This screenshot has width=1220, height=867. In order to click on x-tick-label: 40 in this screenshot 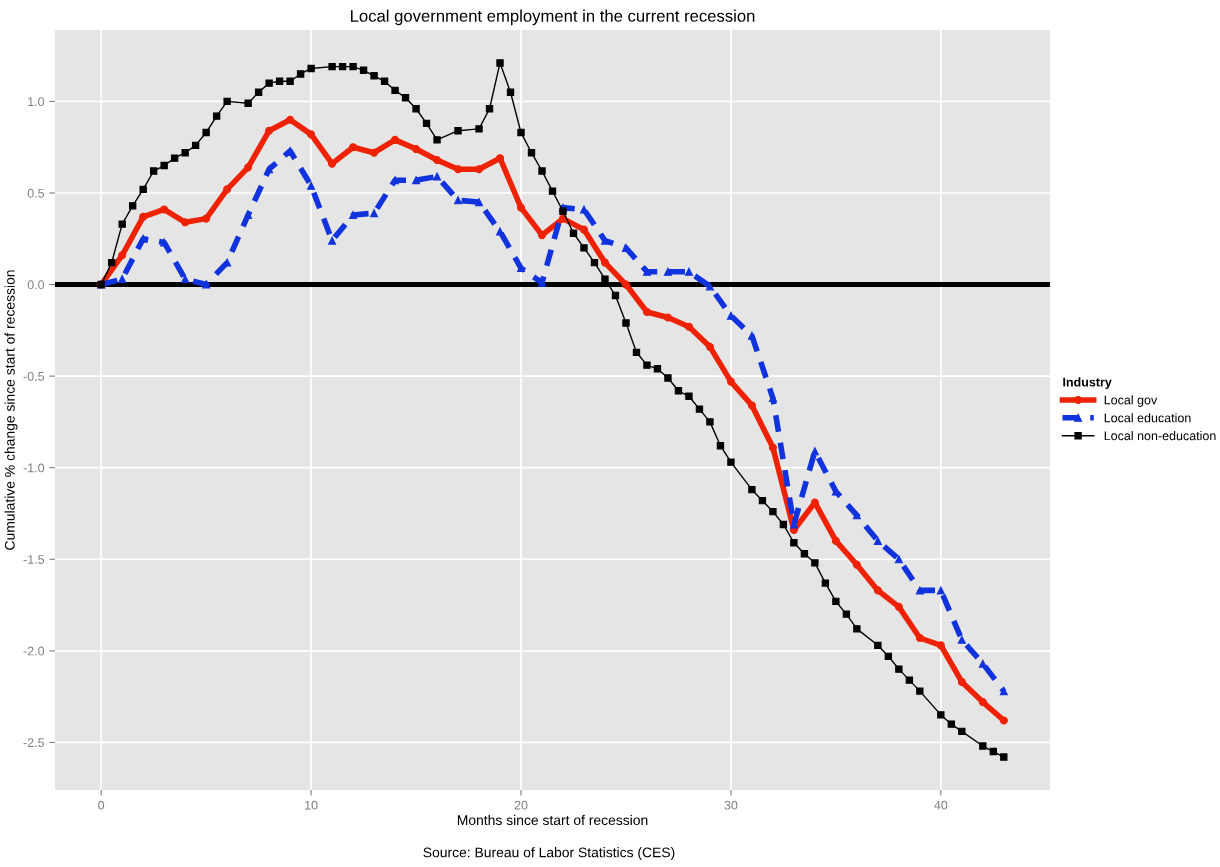, I will do `click(941, 805)`.